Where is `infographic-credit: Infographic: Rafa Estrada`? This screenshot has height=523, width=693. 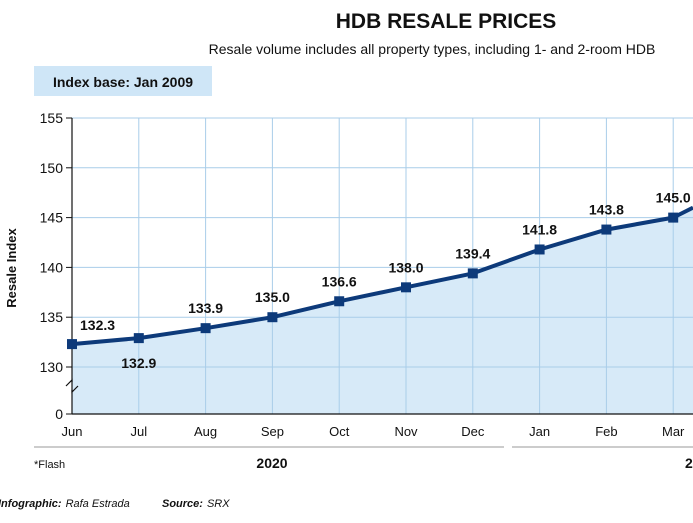
infographic-credit: Infographic: Rafa Estrada is located at coordinates (65, 504).